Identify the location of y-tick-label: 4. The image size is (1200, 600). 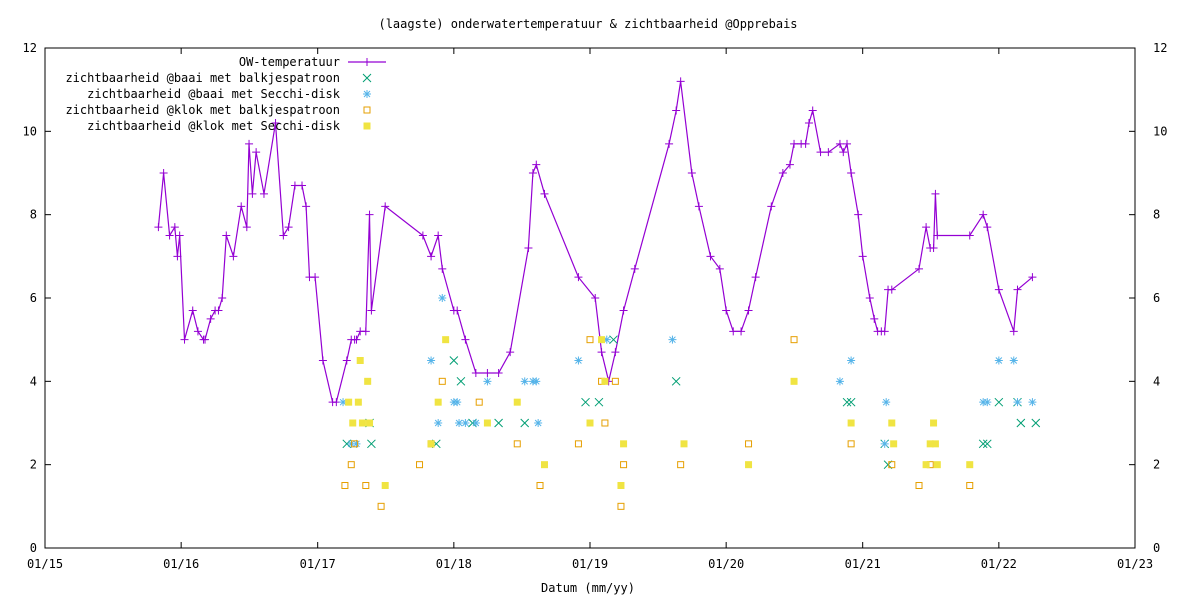
(33, 381).